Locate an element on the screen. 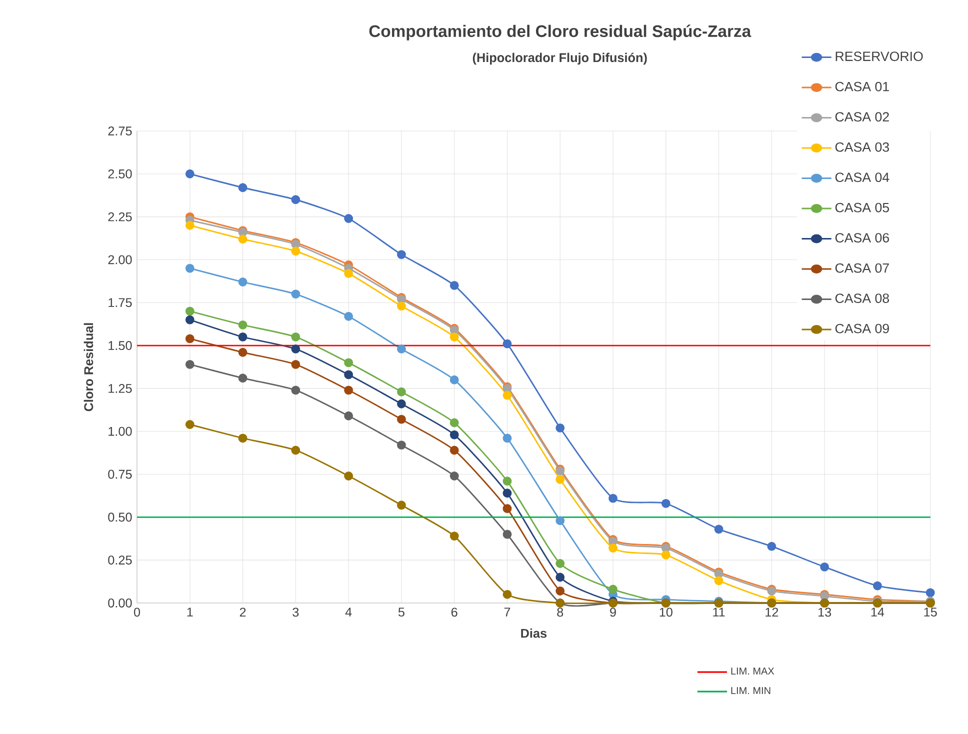 The width and height of the screenshot is (968, 734). x-tick-label: 1 is located at coordinates (190, 612).